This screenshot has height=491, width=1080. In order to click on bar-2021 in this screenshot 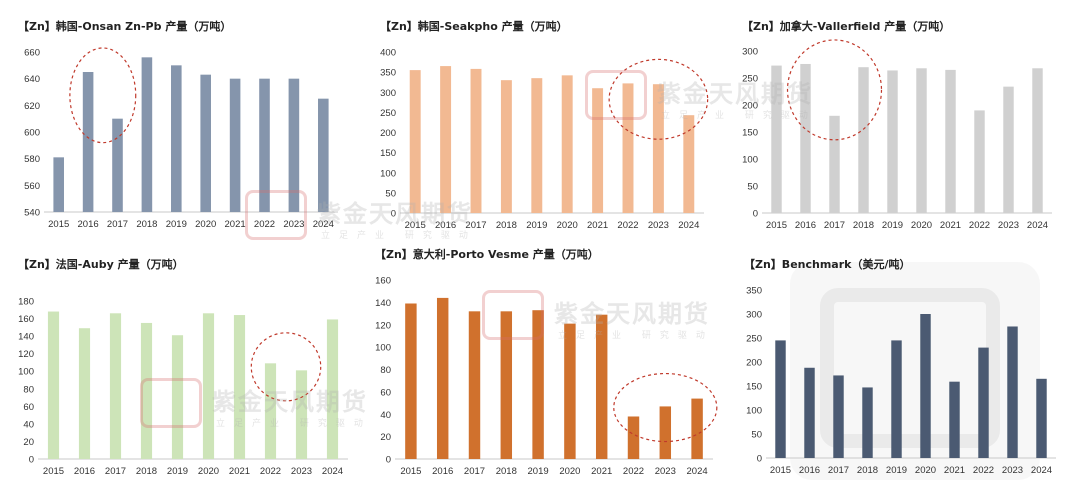, I will do `click(601, 386)`.